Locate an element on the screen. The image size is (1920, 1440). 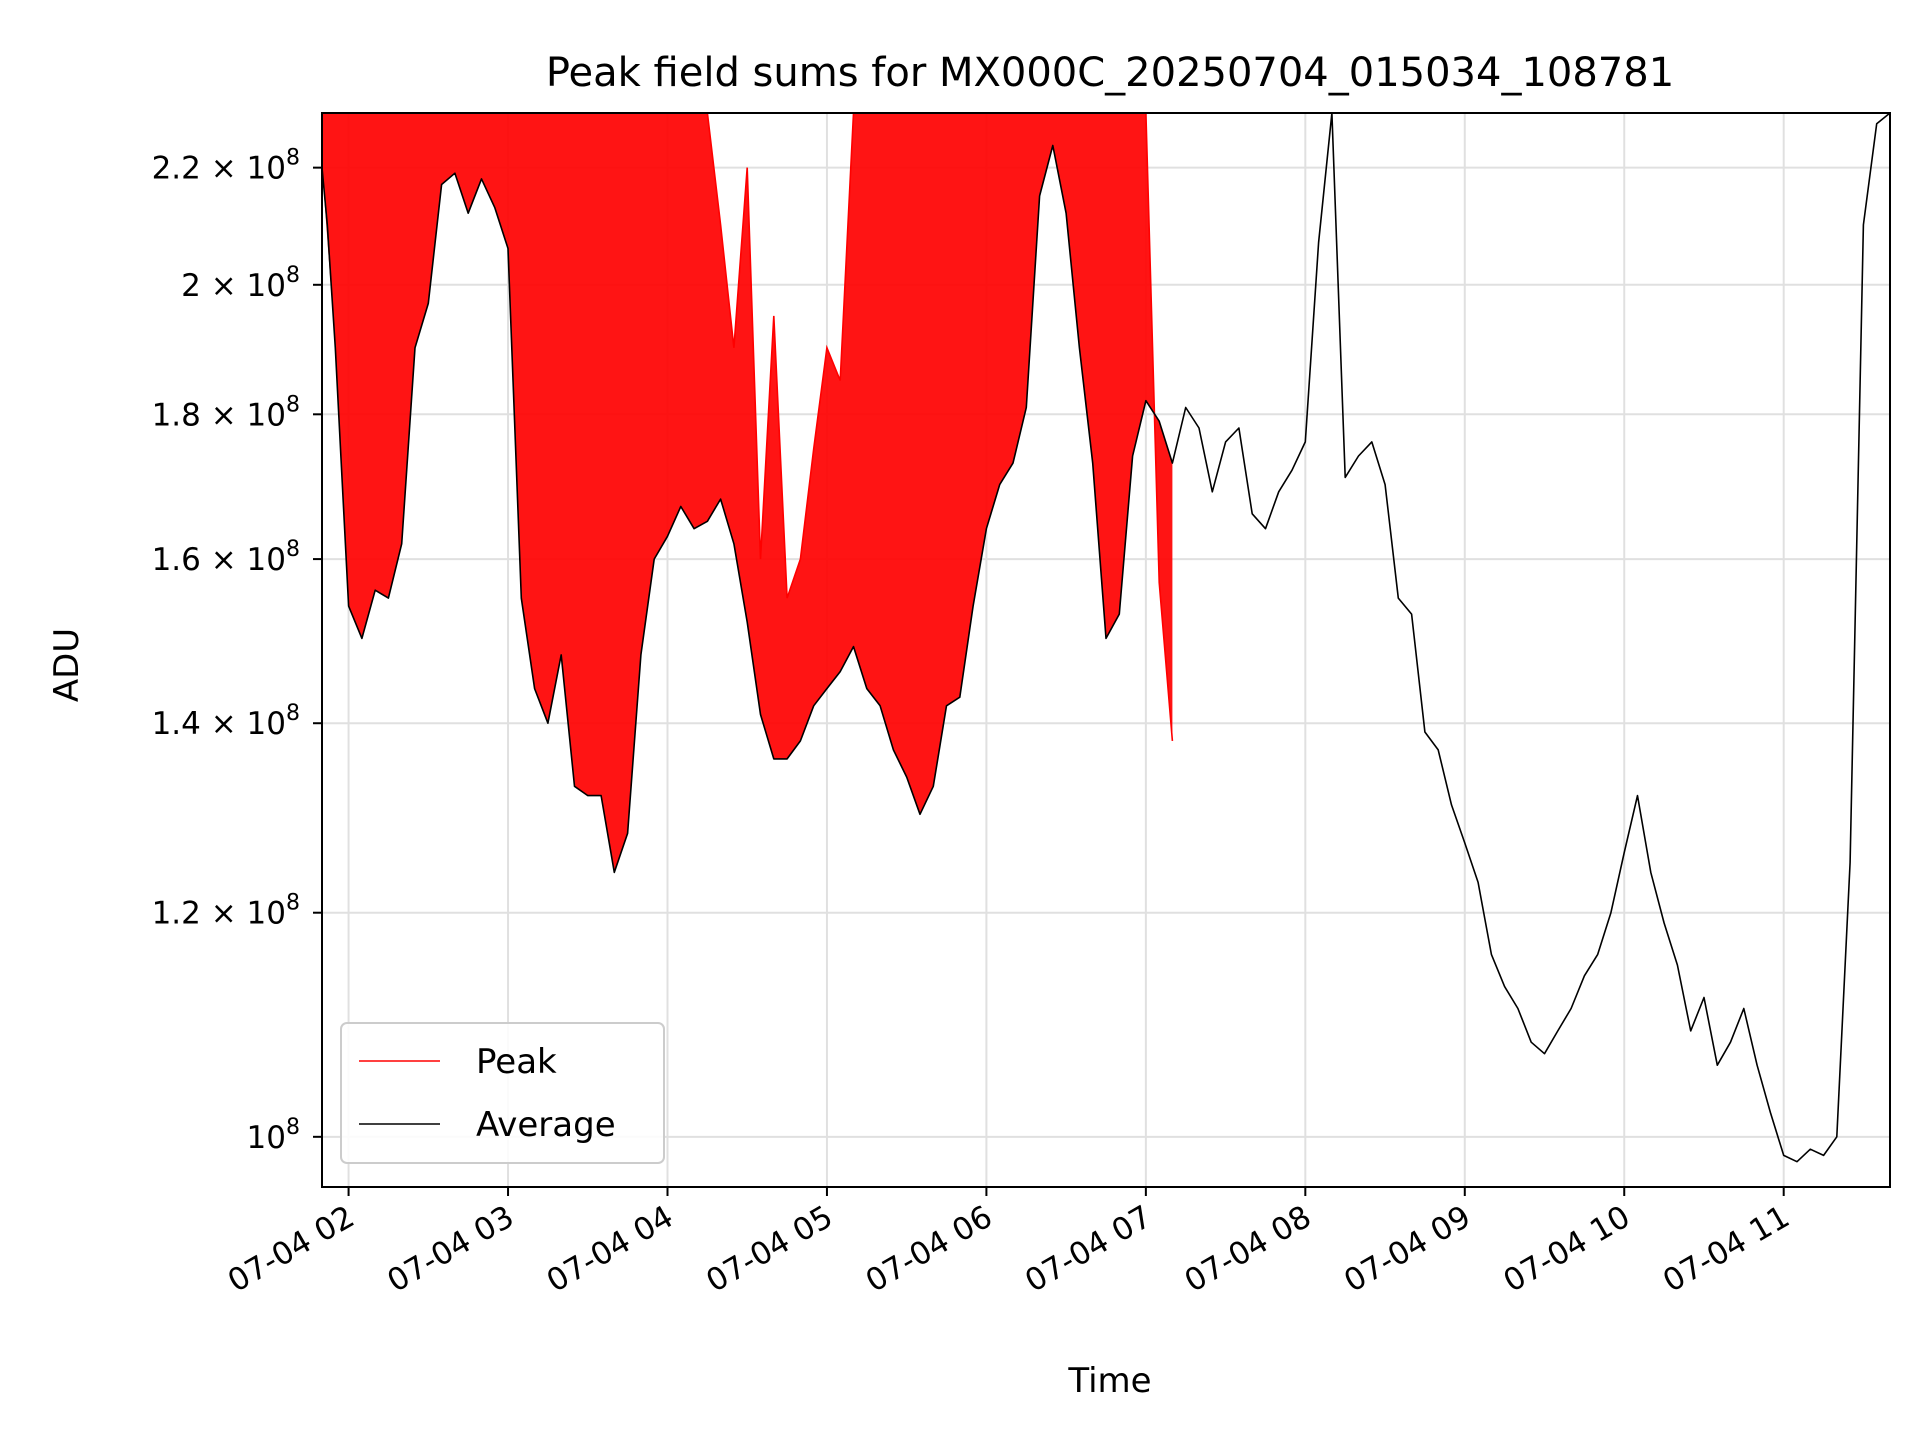
y-tick-mantissa: 10 is located at coordinates (266, 1138).